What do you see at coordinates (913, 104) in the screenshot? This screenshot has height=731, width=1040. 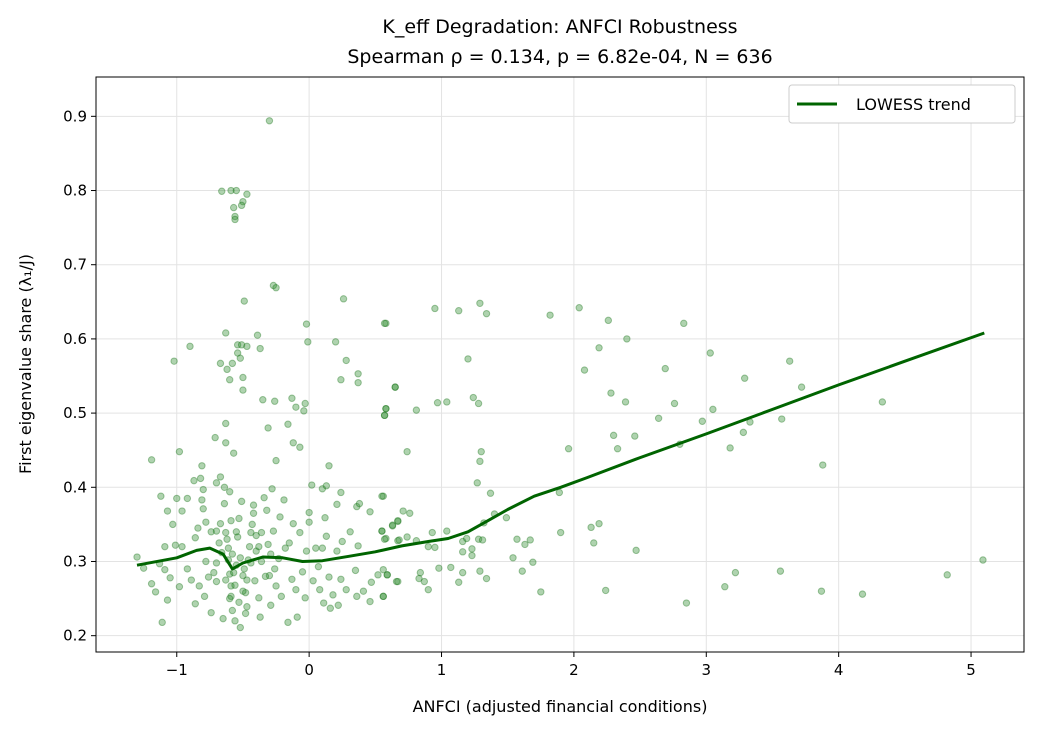 I see `legend-label: LOWESS trend` at bounding box center [913, 104].